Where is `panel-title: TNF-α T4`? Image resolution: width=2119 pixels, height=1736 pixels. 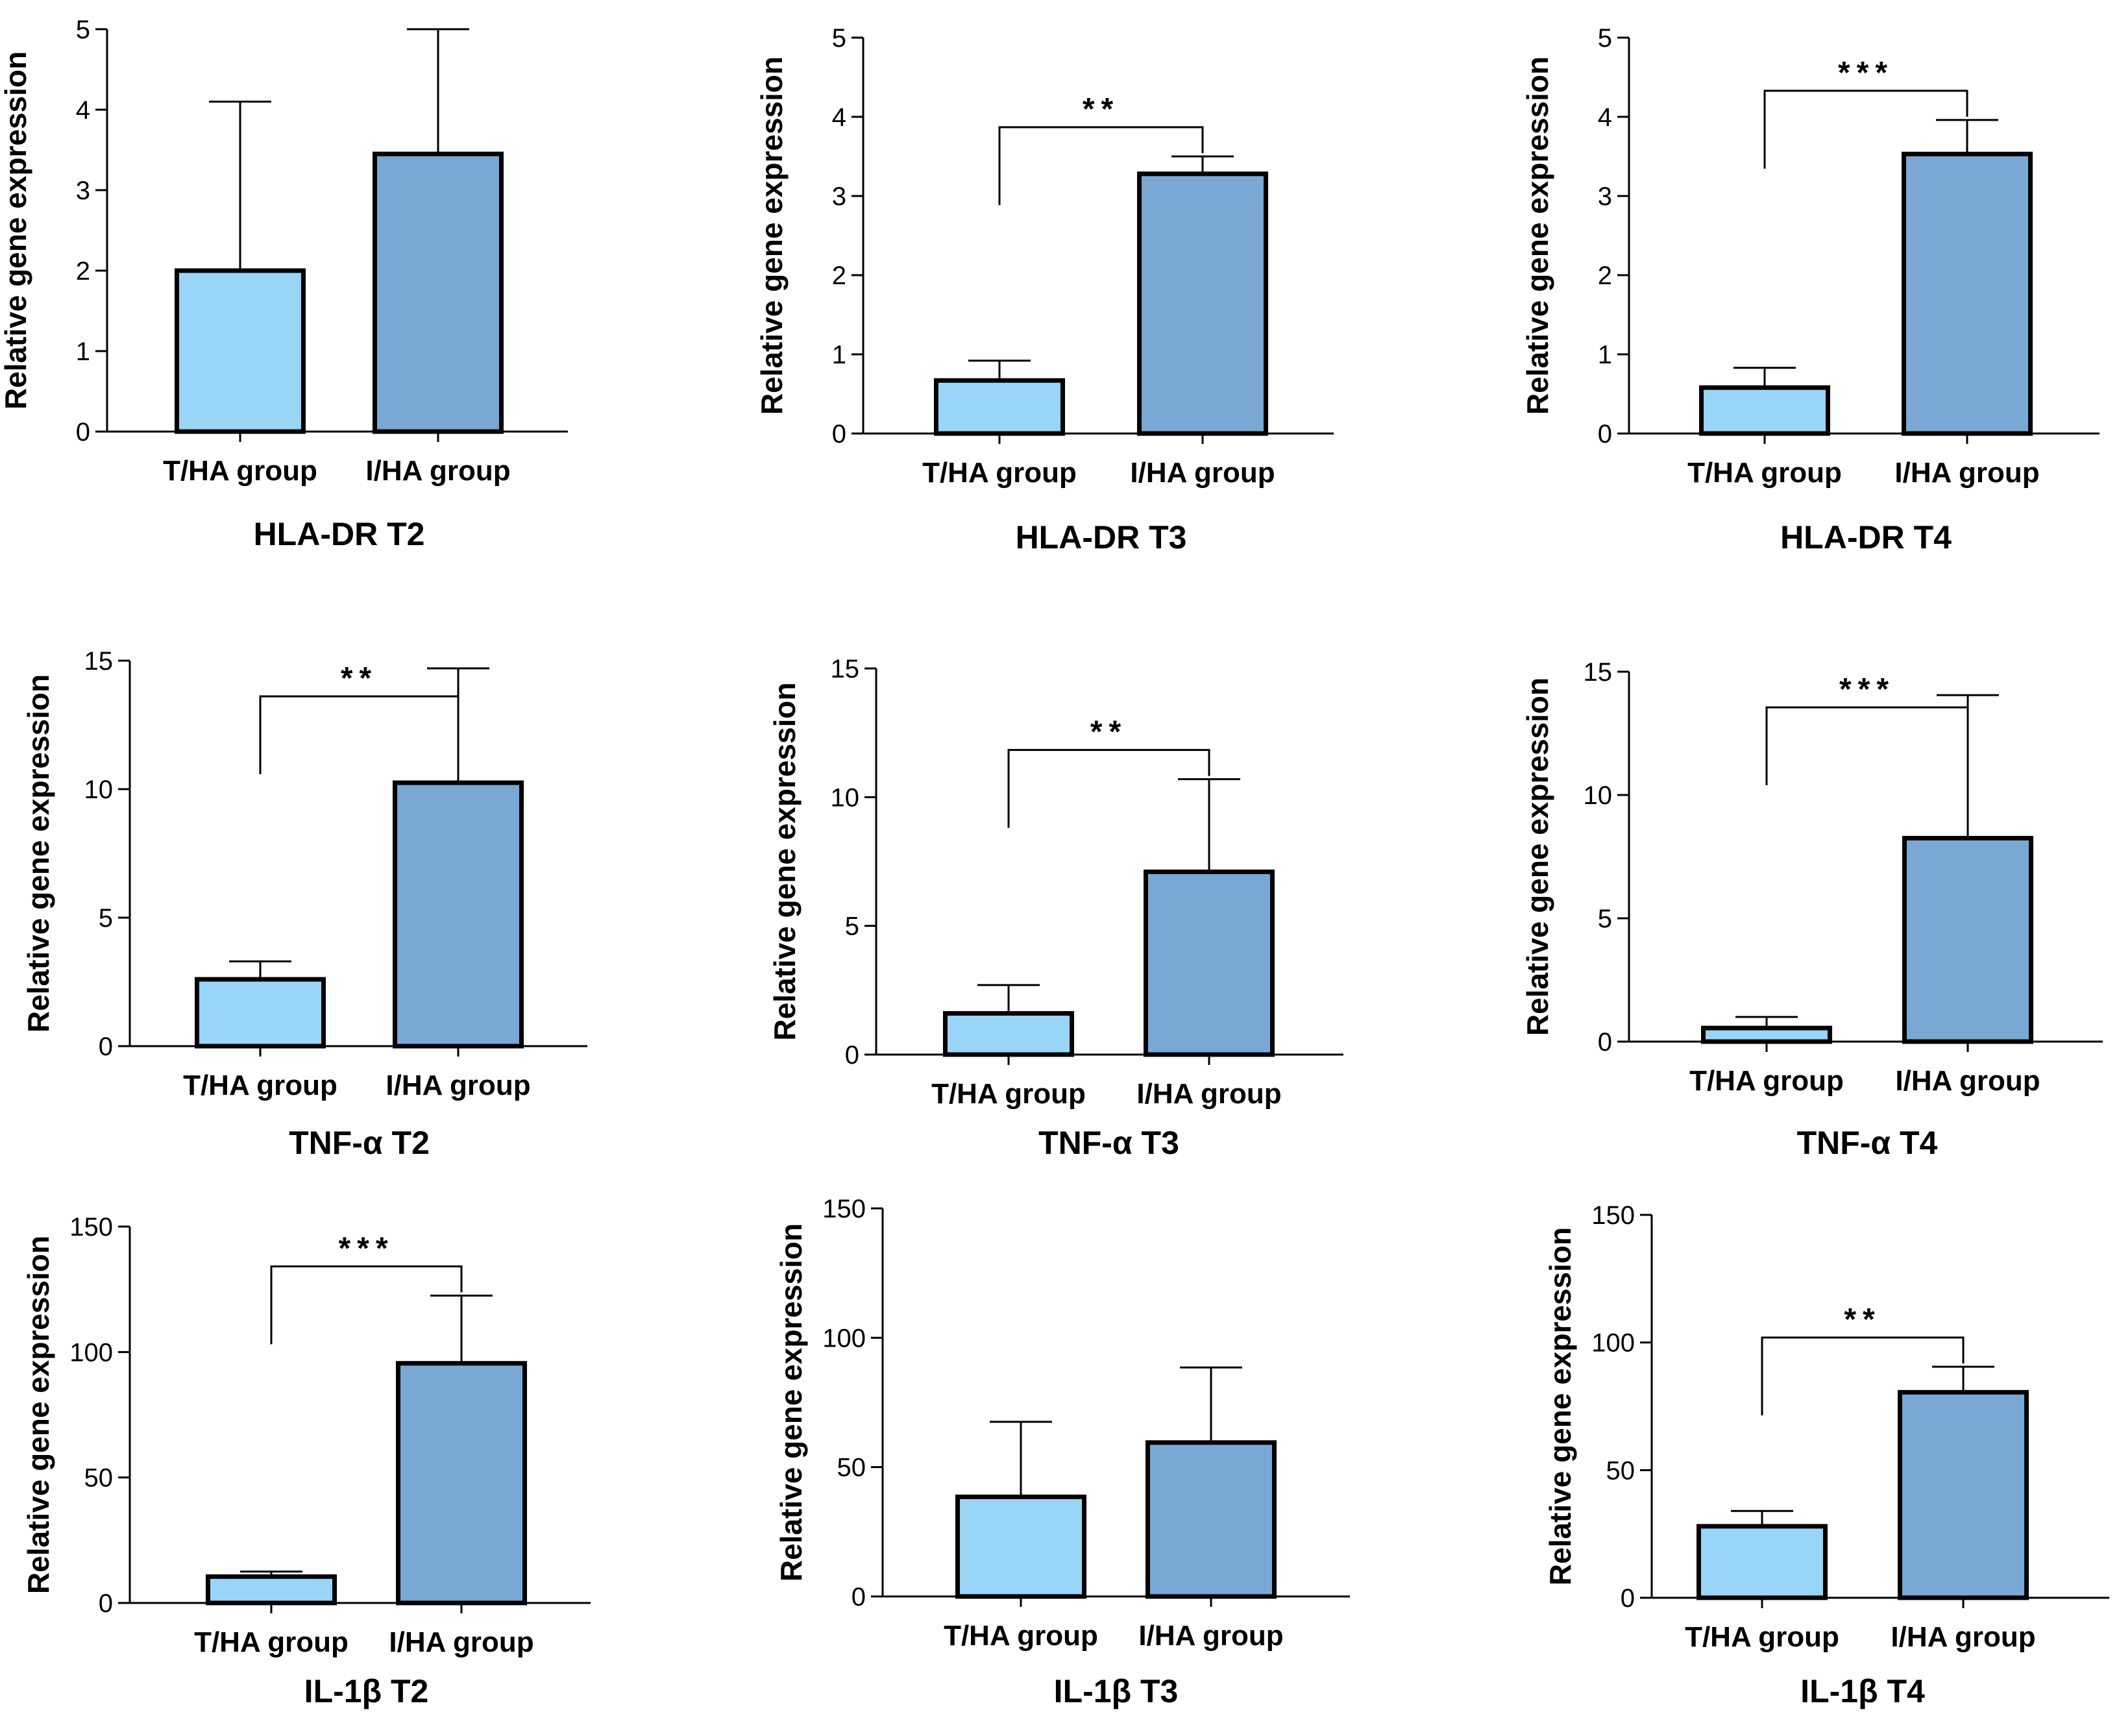
panel-title: TNF-α T4 is located at coordinates (1867, 1143).